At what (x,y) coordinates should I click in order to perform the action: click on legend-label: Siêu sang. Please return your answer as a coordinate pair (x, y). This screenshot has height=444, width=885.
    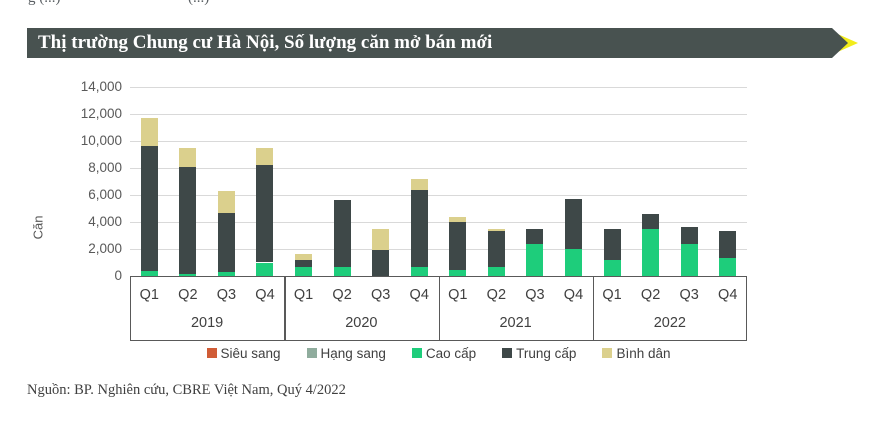
    Looking at the image, I should click on (250, 353).